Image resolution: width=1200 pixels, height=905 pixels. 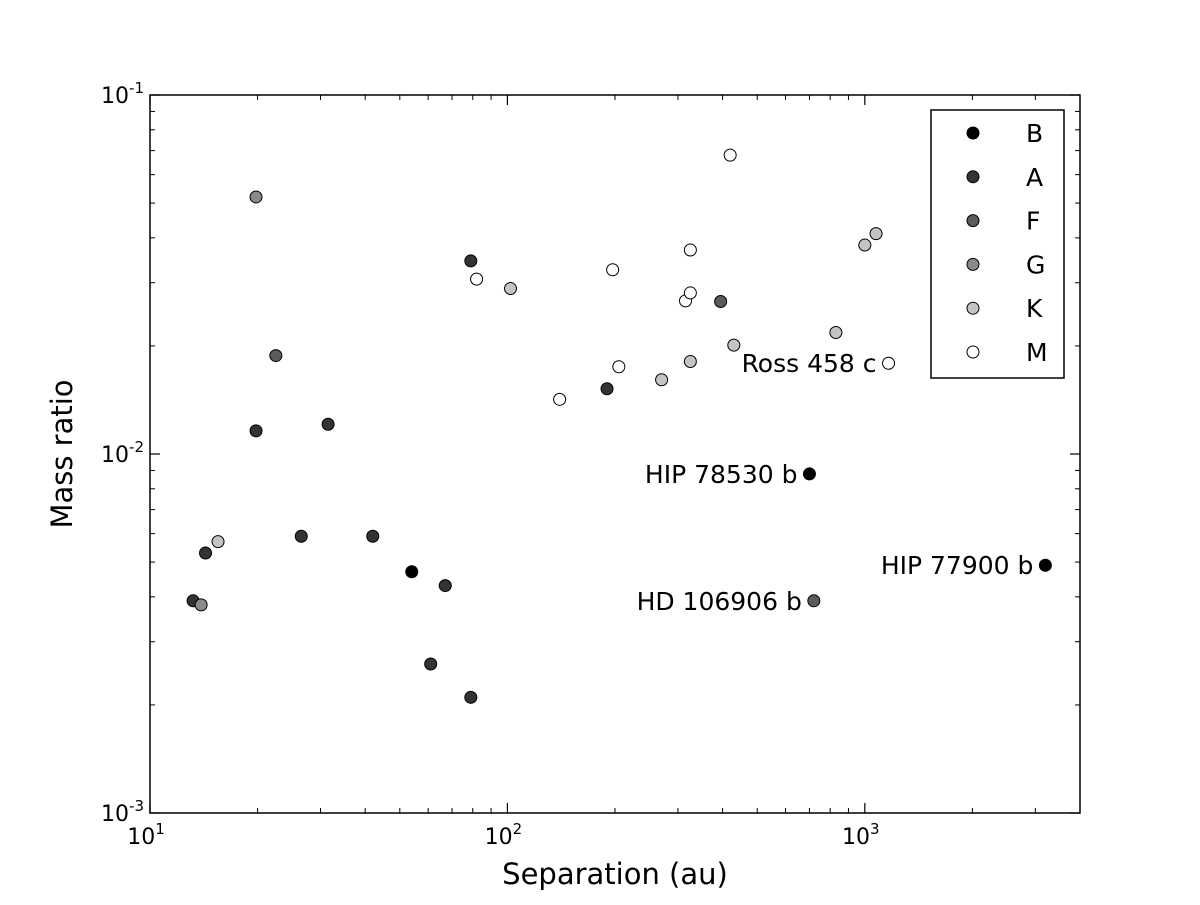 I want to click on annotation-label: HIP 78530 b, so click(x=721, y=474).